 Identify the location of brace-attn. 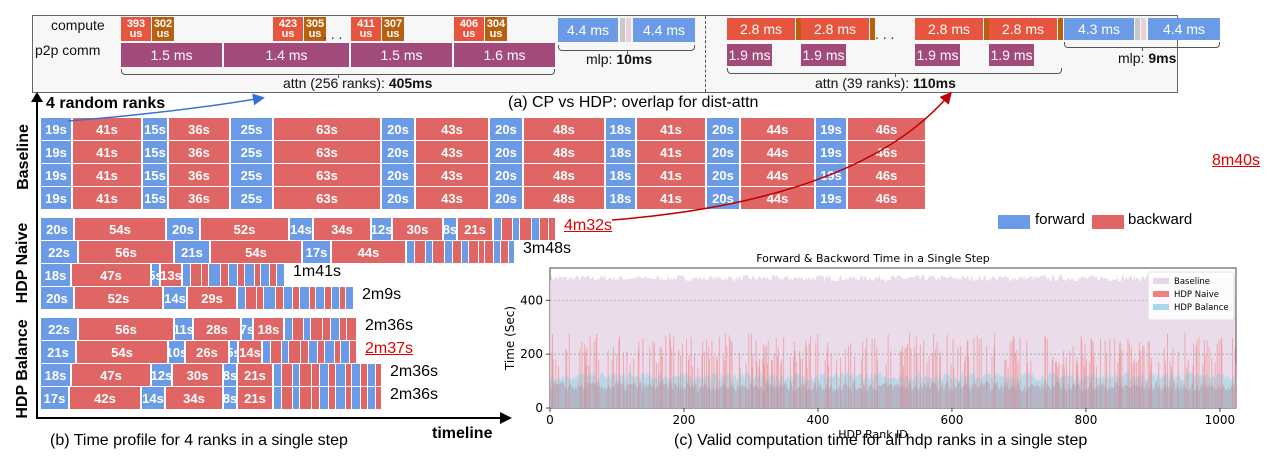
(894, 72).